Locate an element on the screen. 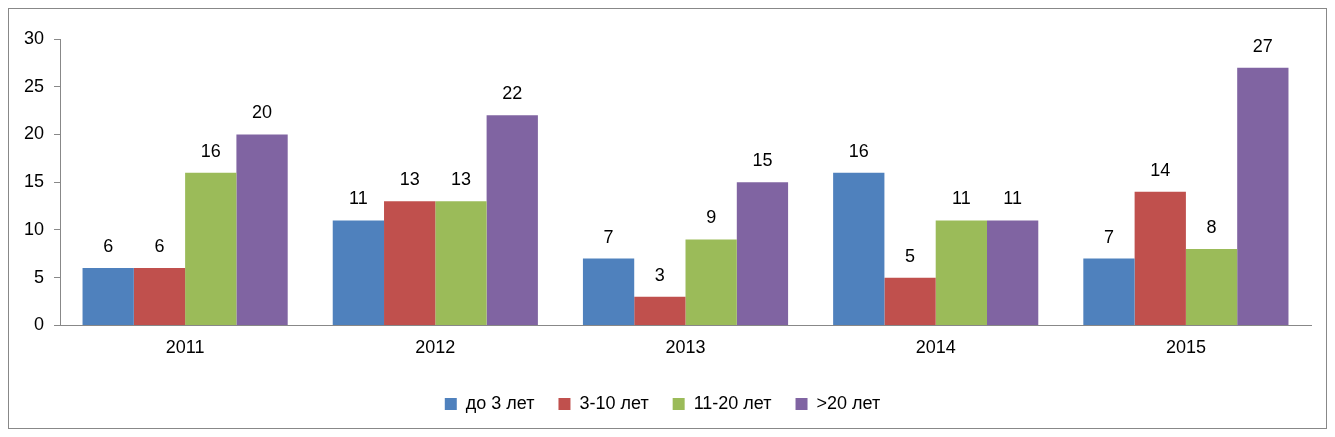 This screenshot has width=1335, height=437. x-tick-label: 2011 is located at coordinates (185, 347).